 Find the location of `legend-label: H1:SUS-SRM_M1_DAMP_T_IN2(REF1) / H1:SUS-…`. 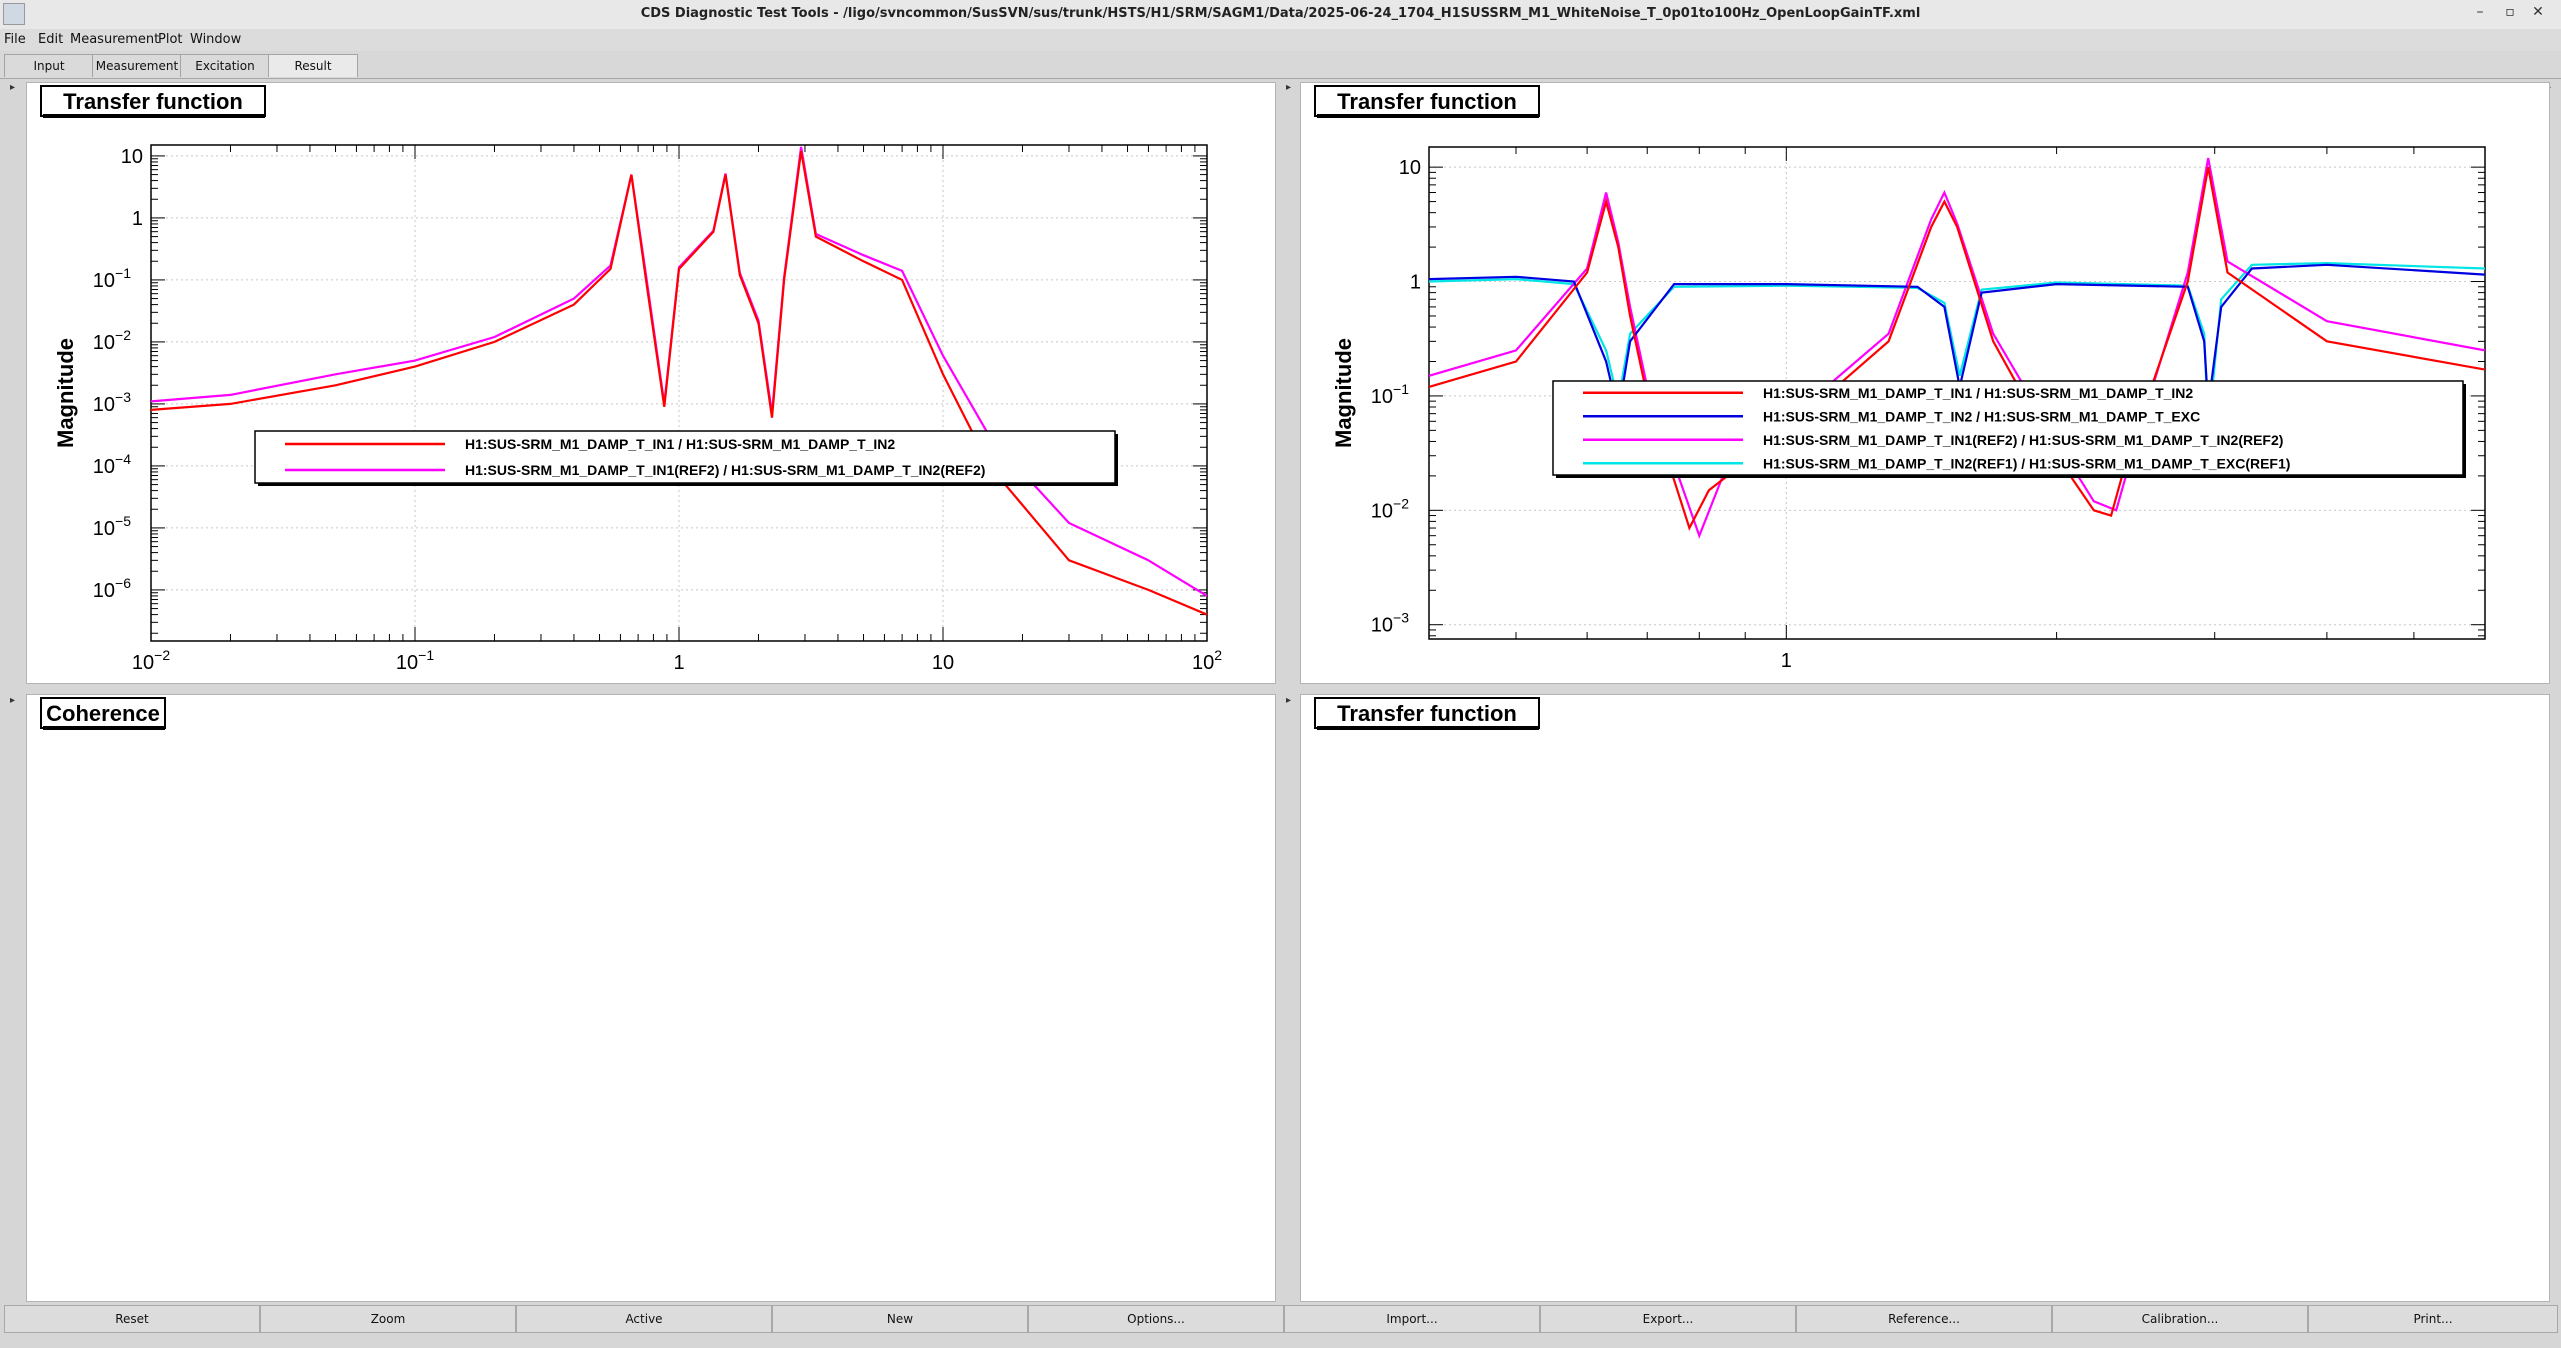

legend-label: H1:SUS-SRM_M1_DAMP_T_IN2(REF1) / H1:SUS-… is located at coordinates (2026, 463).